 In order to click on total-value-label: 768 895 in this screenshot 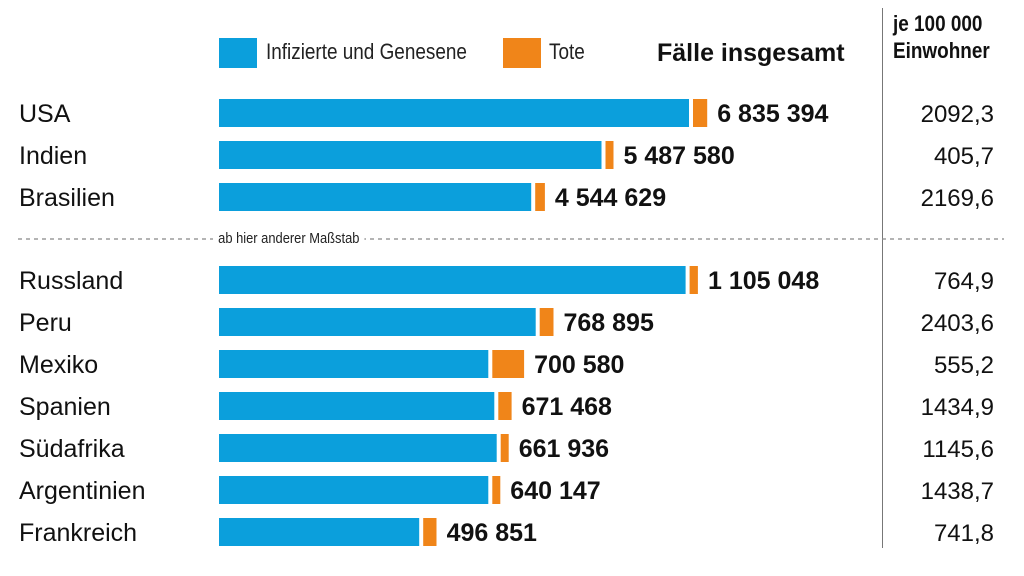, I will do `click(609, 323)`.